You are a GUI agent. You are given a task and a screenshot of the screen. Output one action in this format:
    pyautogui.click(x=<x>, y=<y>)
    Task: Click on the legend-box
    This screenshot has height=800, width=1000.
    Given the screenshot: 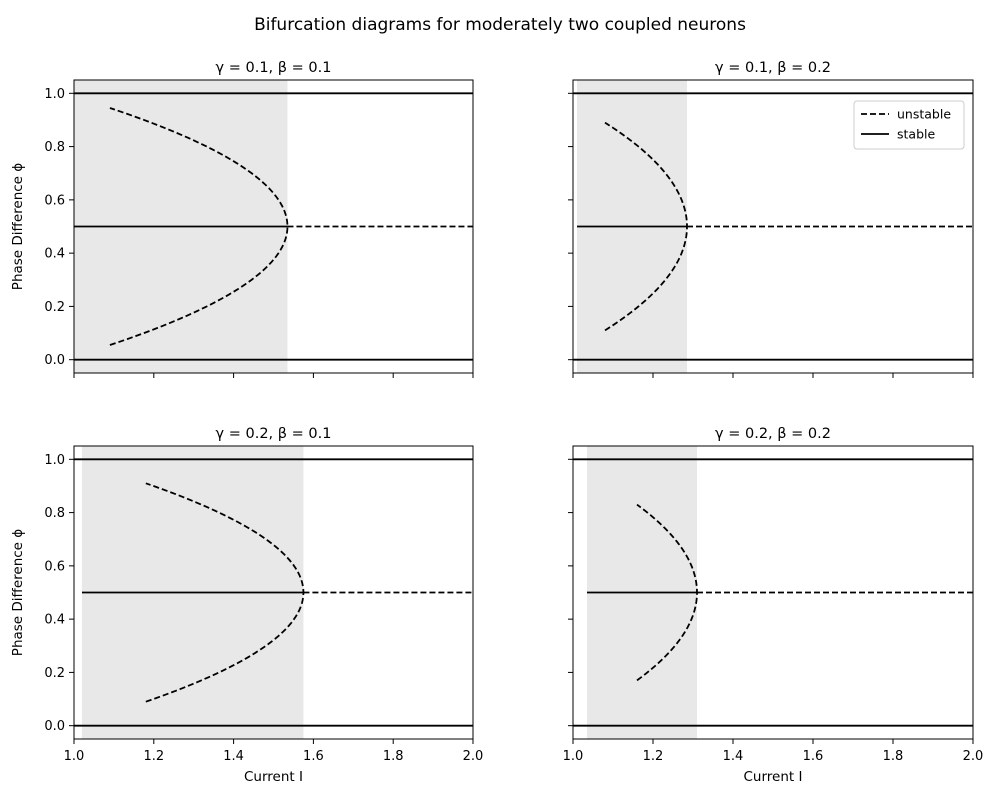 What is the action you would take?
    pyautogui.click(x=909, y=125)
    